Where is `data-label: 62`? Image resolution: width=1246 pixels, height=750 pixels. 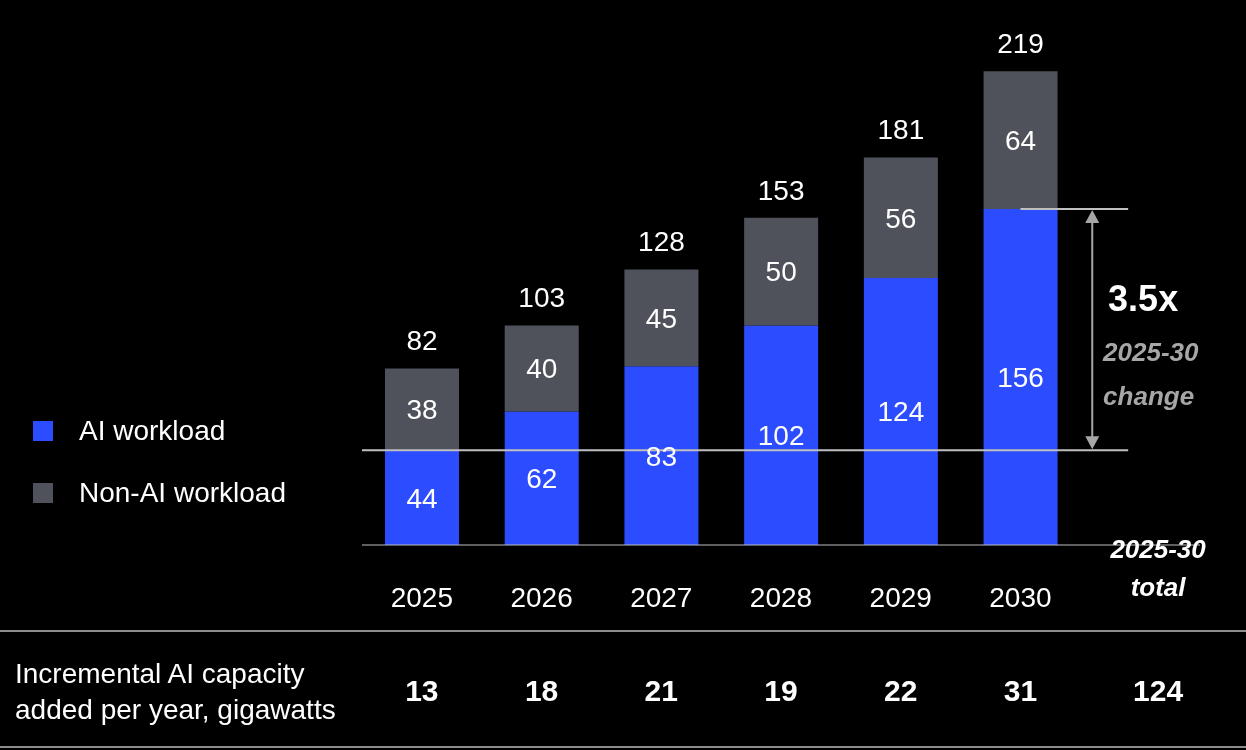
data-label: 62 is located at coordinates (542, 479).